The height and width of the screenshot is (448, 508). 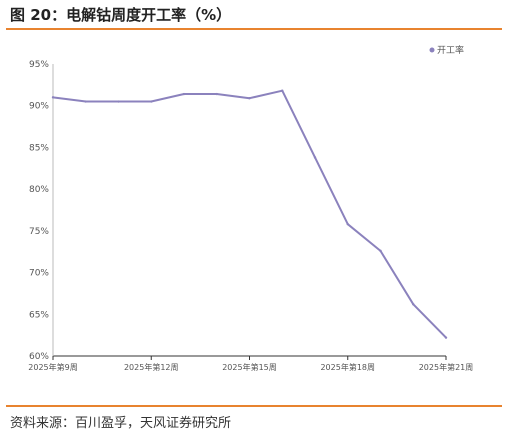 What do you see at coordinates (39, 211) in the screenshot?
I see `y-axis-labels: 60% 65% 70% 75% 80% 85% 90% 95%` at bounding box center [39, 211].